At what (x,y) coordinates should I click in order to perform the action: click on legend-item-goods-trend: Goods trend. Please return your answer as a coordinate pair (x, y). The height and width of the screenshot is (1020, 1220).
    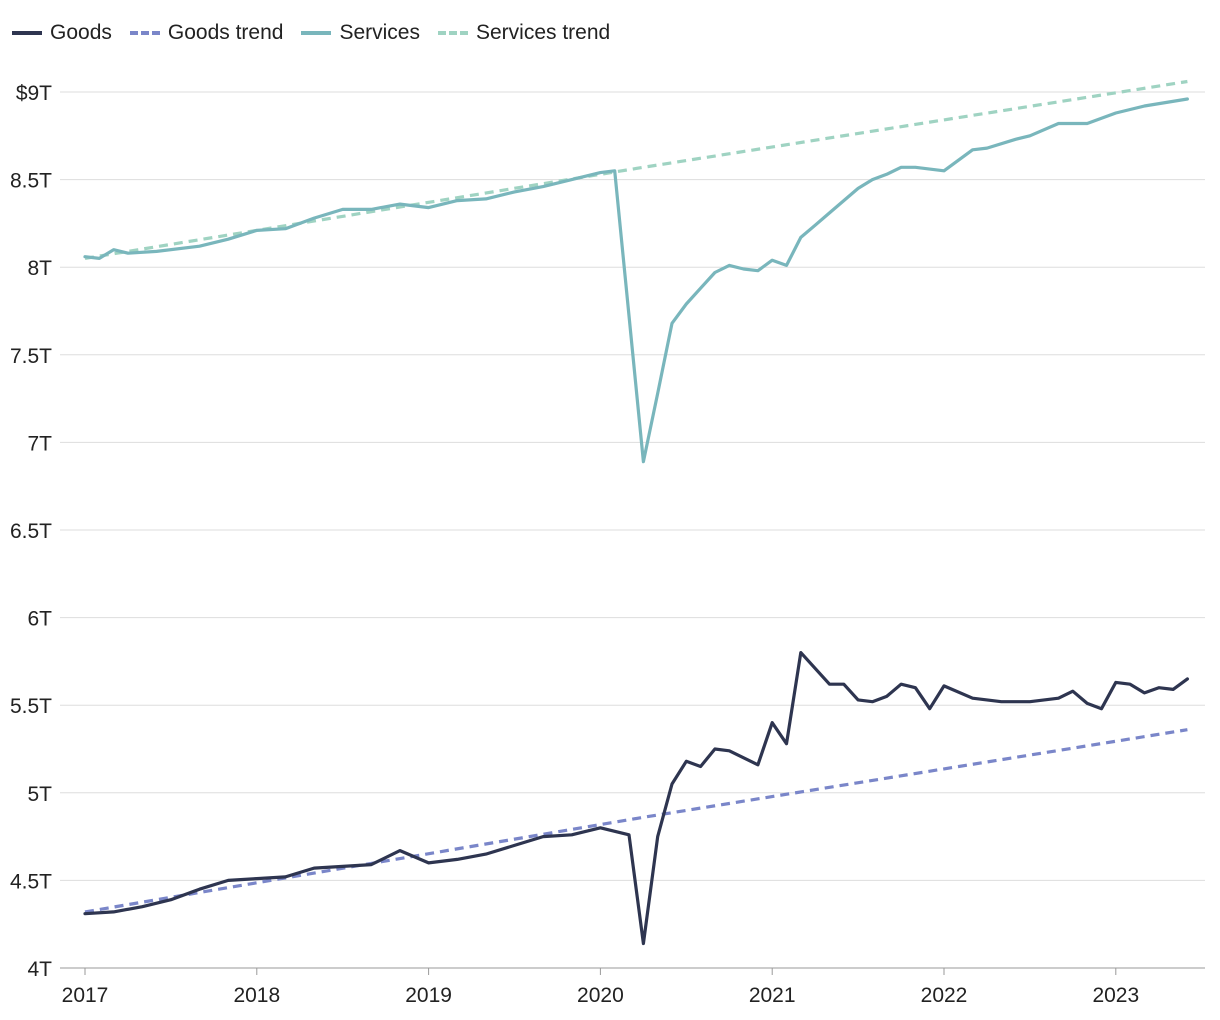
    Looking at the image, I should click on (206, 33).